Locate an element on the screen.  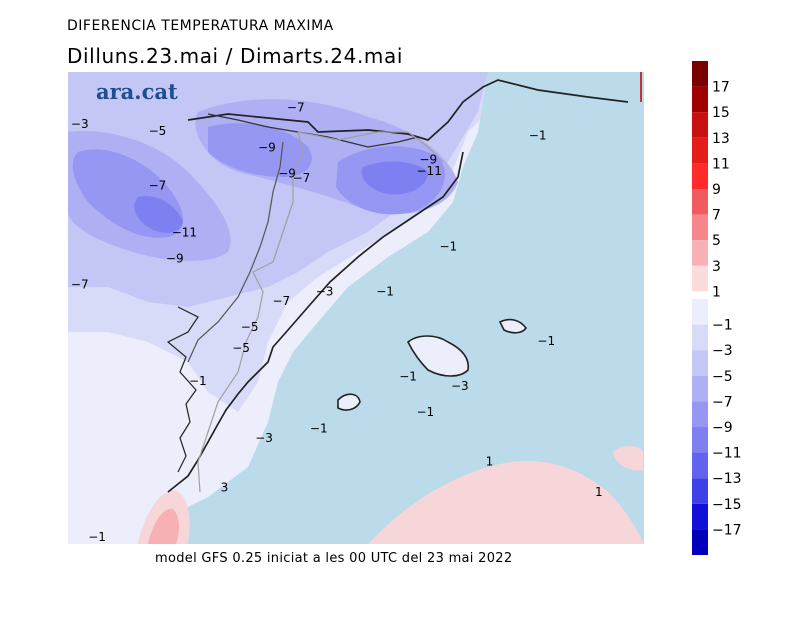
contour-fill-minus11-east is located at coordinates (394, 178).